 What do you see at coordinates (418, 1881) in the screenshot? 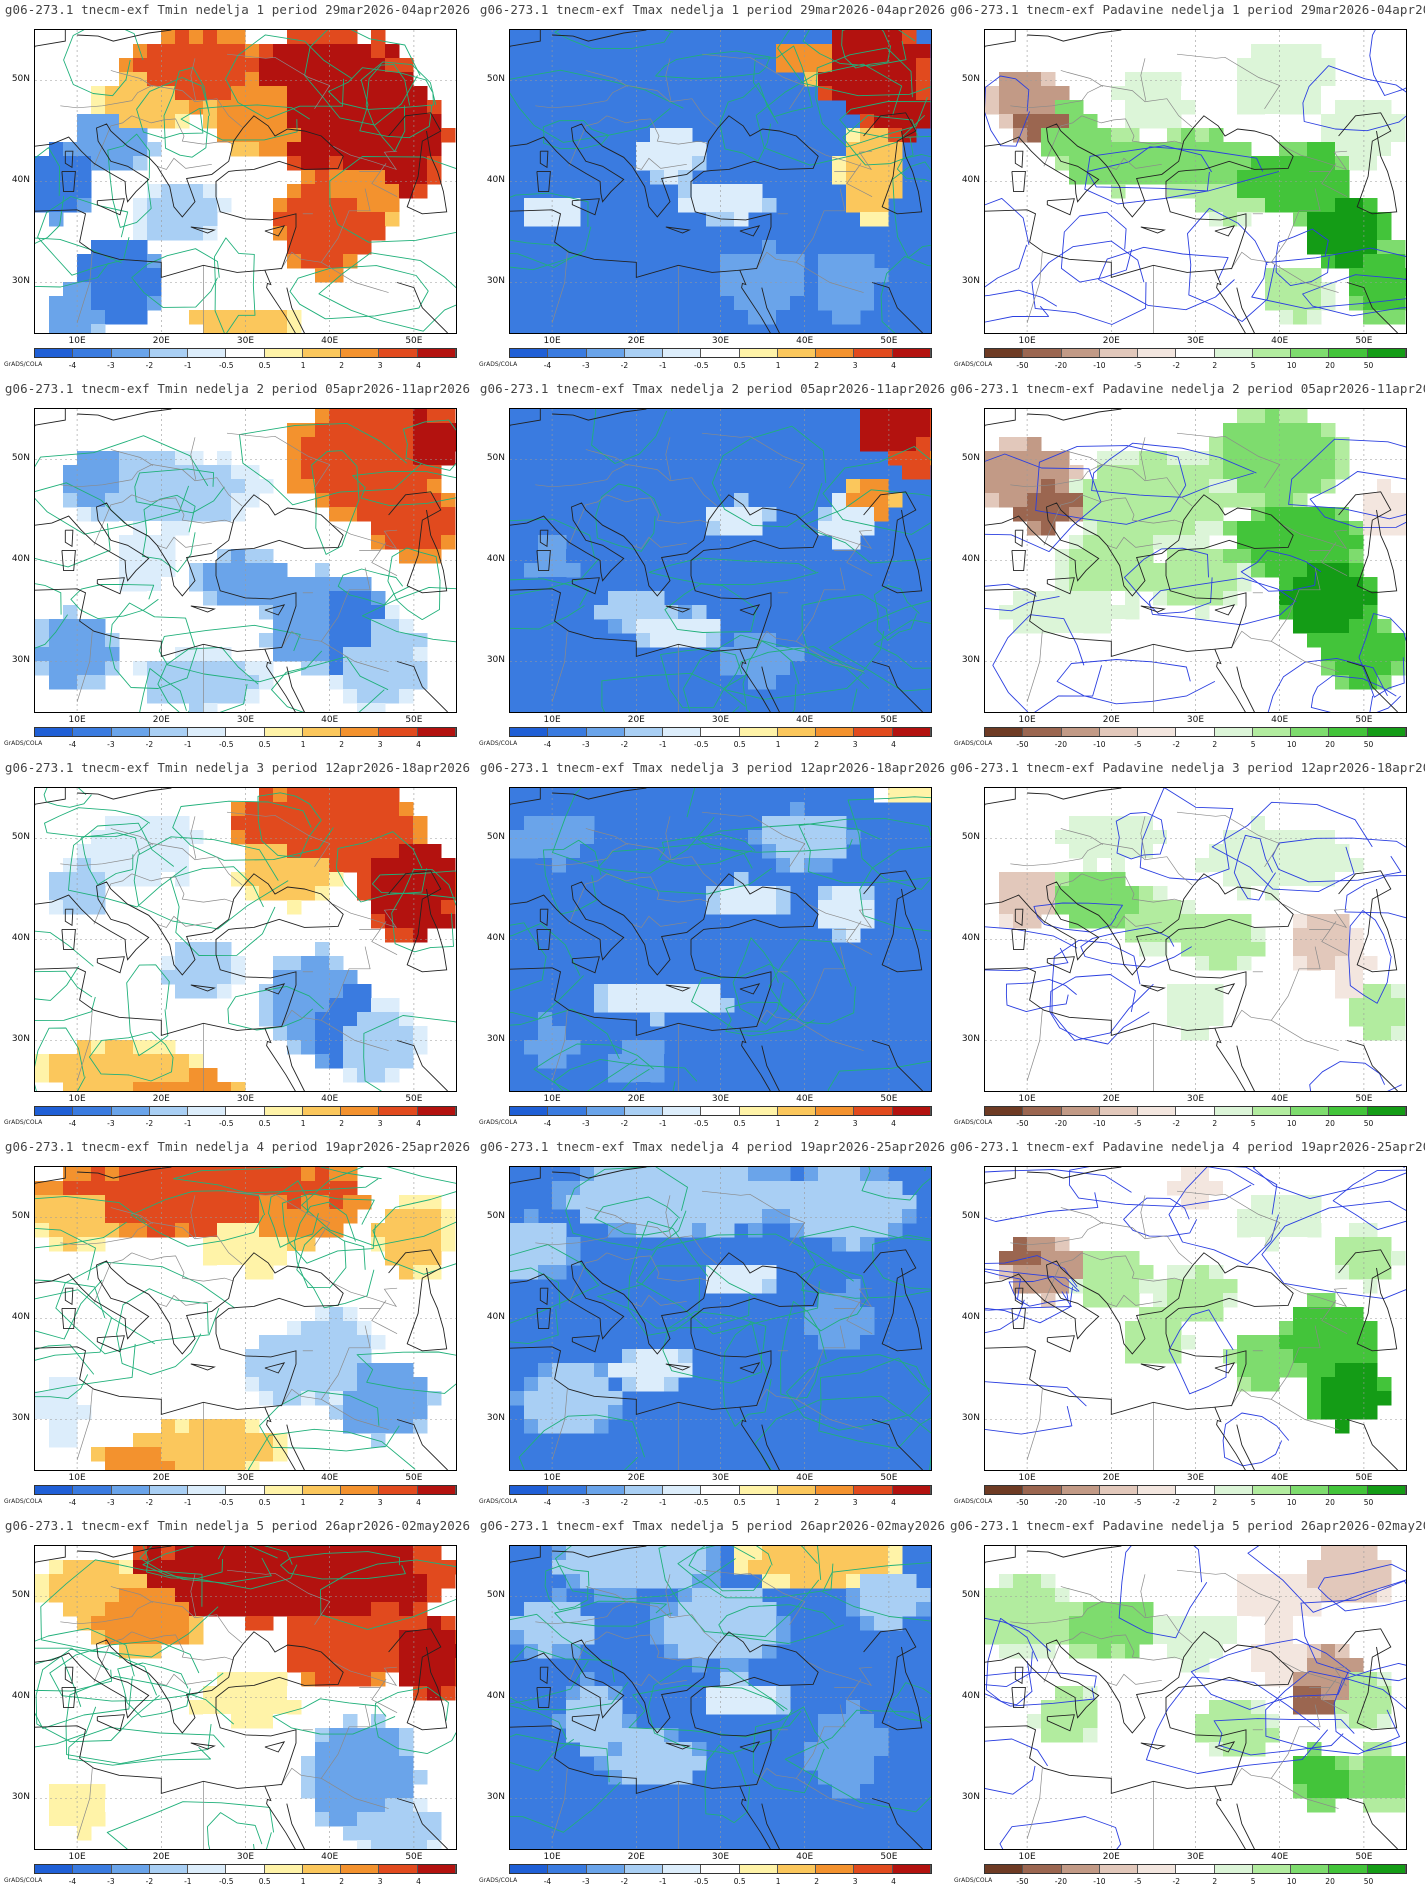
I see `colorbar-label: 4` at bounding box center [418, 1881].